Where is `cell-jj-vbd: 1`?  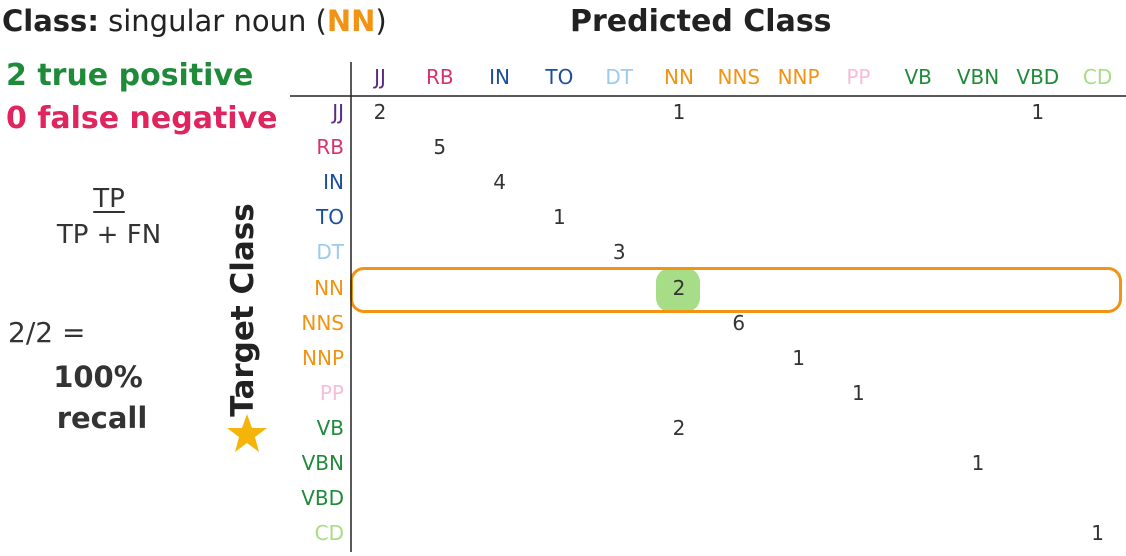
cell-jj-vbd: 1 is located at coordinates (1038, 112).